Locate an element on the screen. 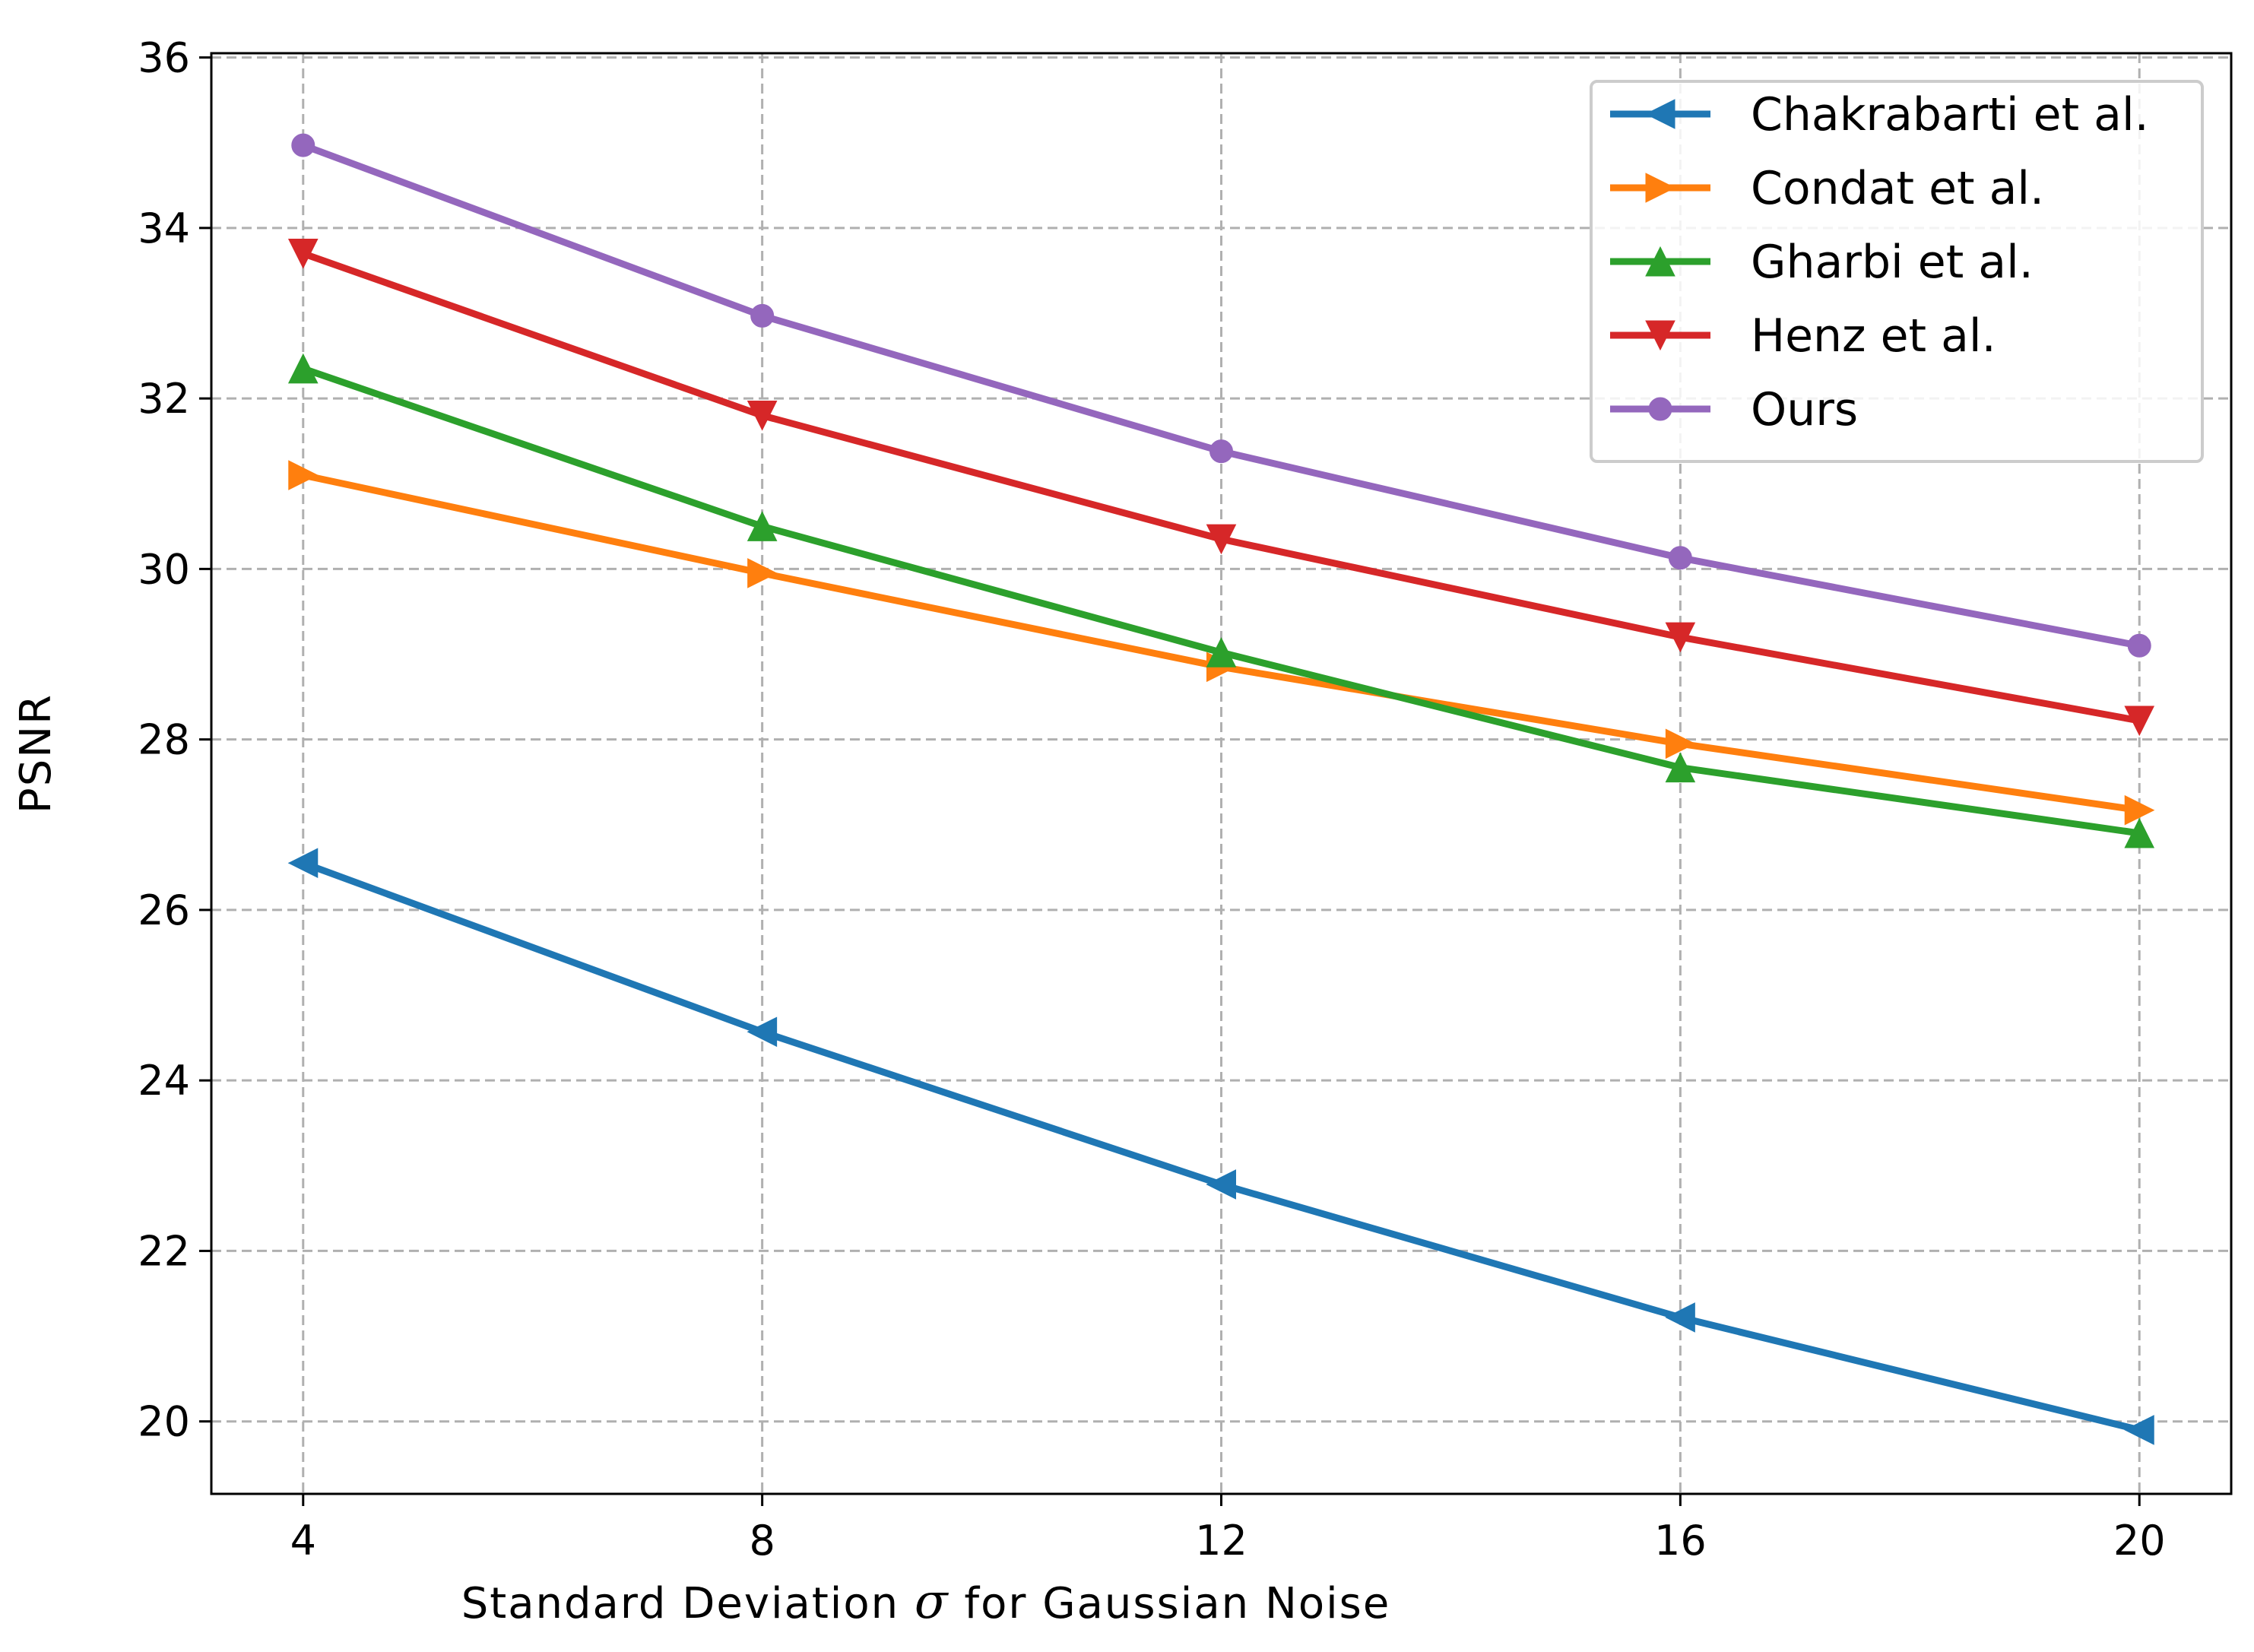  x-axis-label: Standard Deviation σ for Gaussian Noise is located at coordinates (926, 1602).